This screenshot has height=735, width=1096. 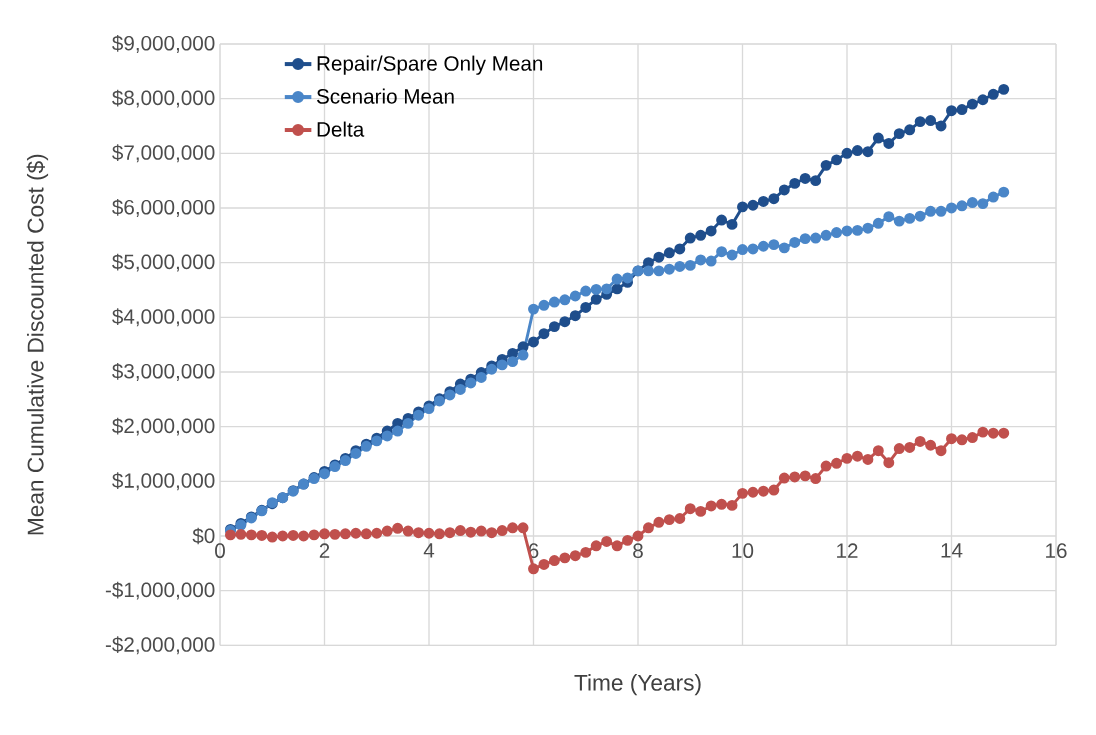 What do you see at coordinates (163, 98) in the screenshot?
I see `y-tick-label: $8,000,000` at bounding box center [163, 98].